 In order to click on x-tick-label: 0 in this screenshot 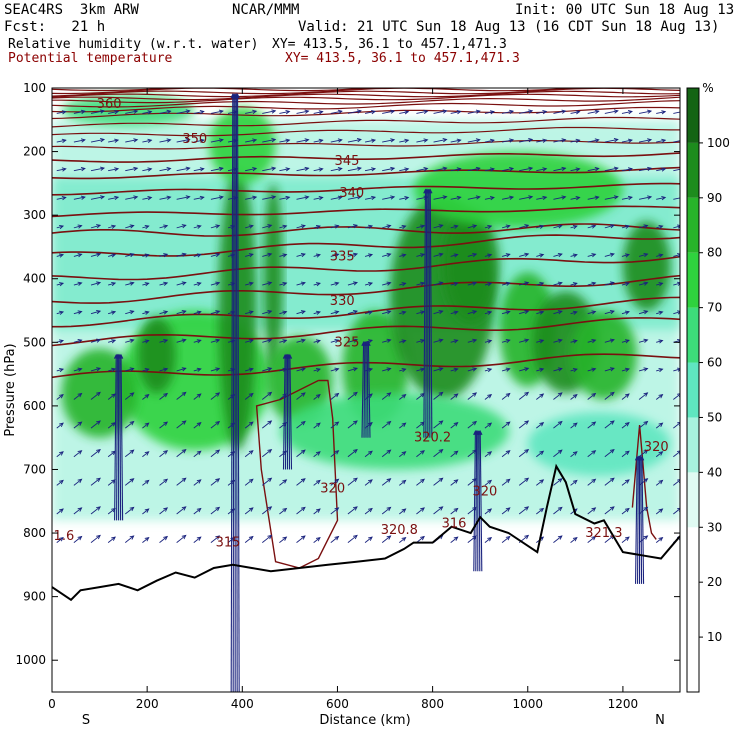, I will do `click(52, 704)`.